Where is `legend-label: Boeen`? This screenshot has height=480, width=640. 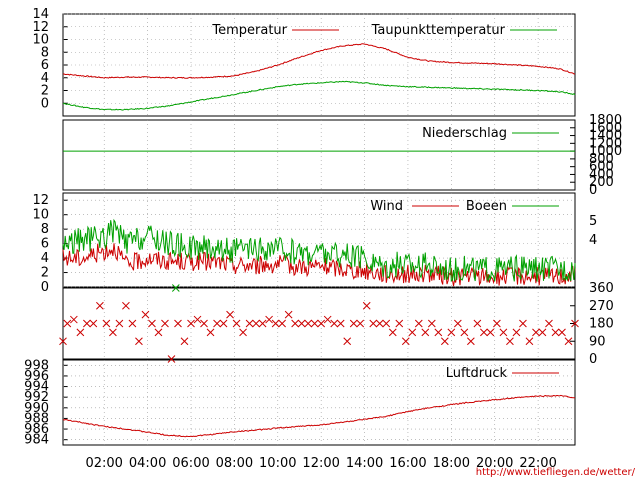
legend-label: Boeen is located at coordinates (486, 206).